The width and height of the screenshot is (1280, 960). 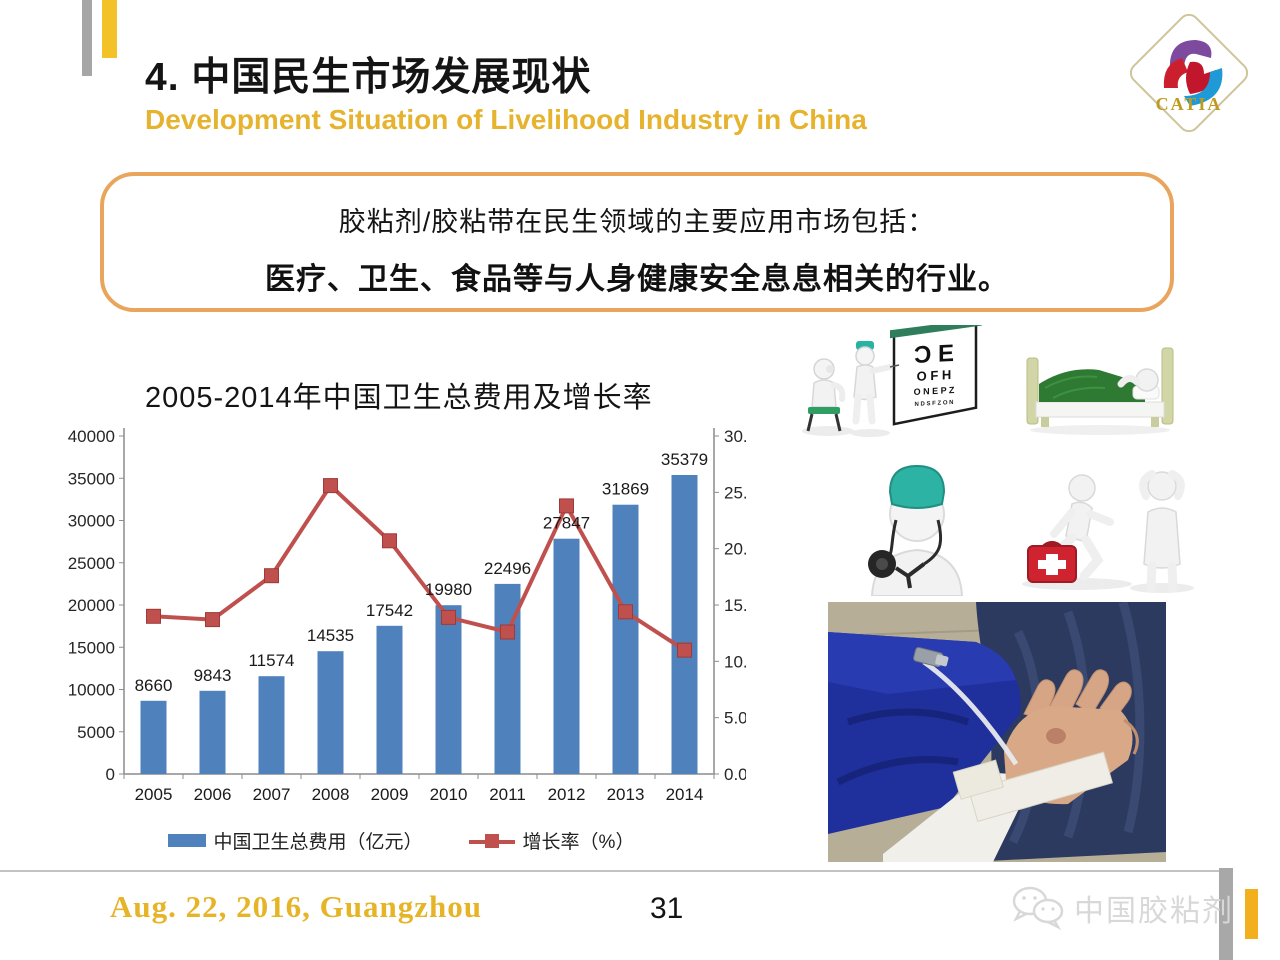 I want to click on wechat-watermark: 中国胶粘剂, so click(x=1122, y=908).